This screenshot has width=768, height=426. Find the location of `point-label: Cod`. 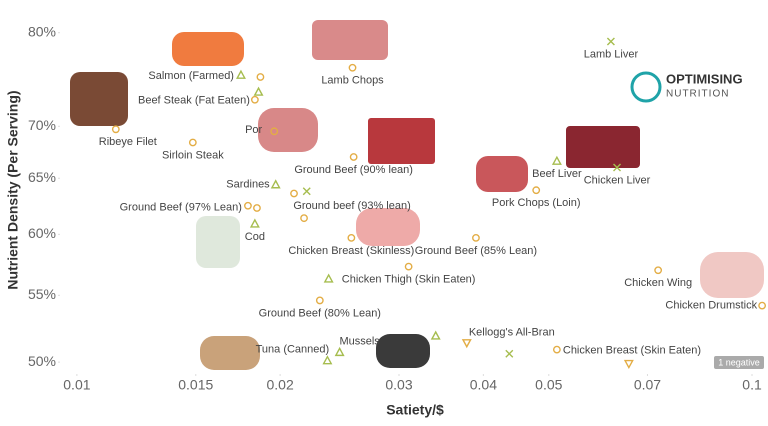

point-label: Cod is located at coordinates (255, 237).